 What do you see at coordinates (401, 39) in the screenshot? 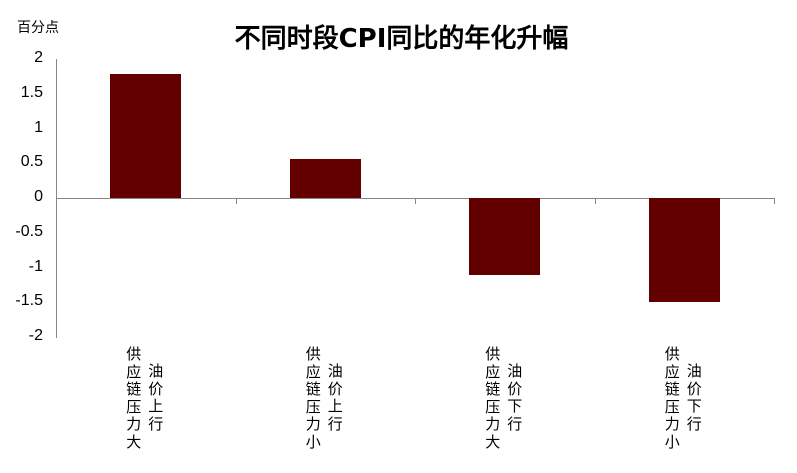
I see `chart-title-text: 不同时段CPI同比的年化升幅` at bounding box center [401, 39].